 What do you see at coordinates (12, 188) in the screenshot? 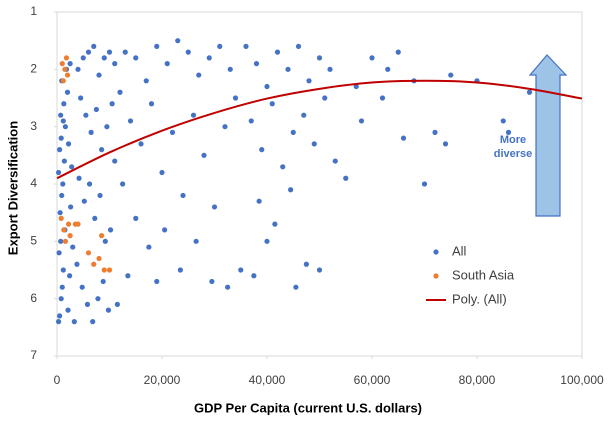
I see `y-axis-title: Export Diversification` at bounding box center [12, 188].